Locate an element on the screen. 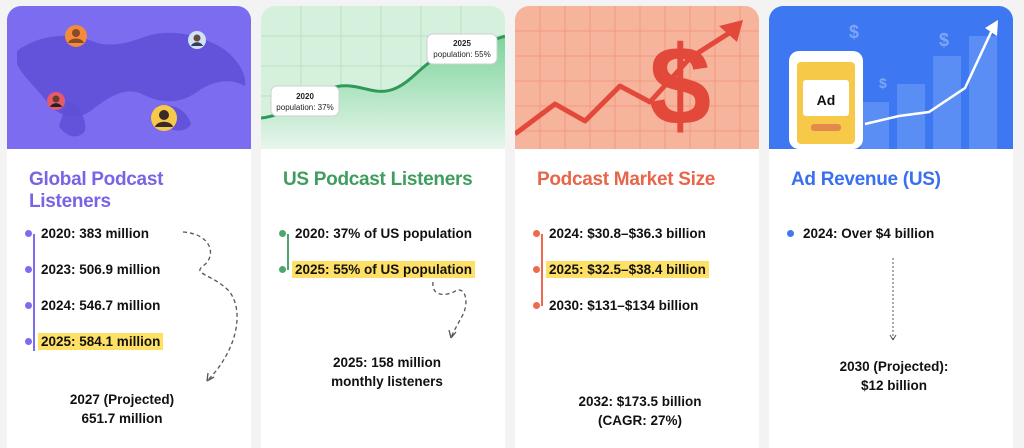 This screenshot has width=1024, height=448. phone-icon: Ad is located at coordinates (826, 100).